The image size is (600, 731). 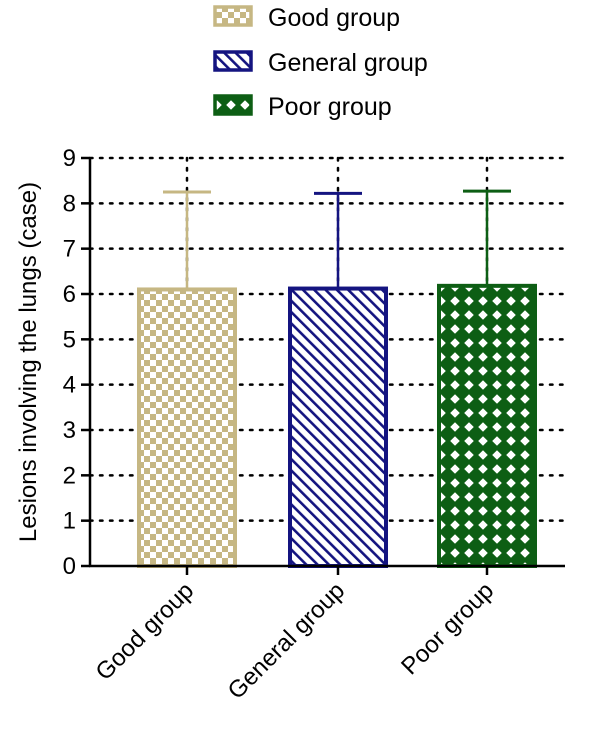 I want to click on y-tick-labels: 0 1 2 3 4 5 6 7 8 9, so click(x=69, y=362).